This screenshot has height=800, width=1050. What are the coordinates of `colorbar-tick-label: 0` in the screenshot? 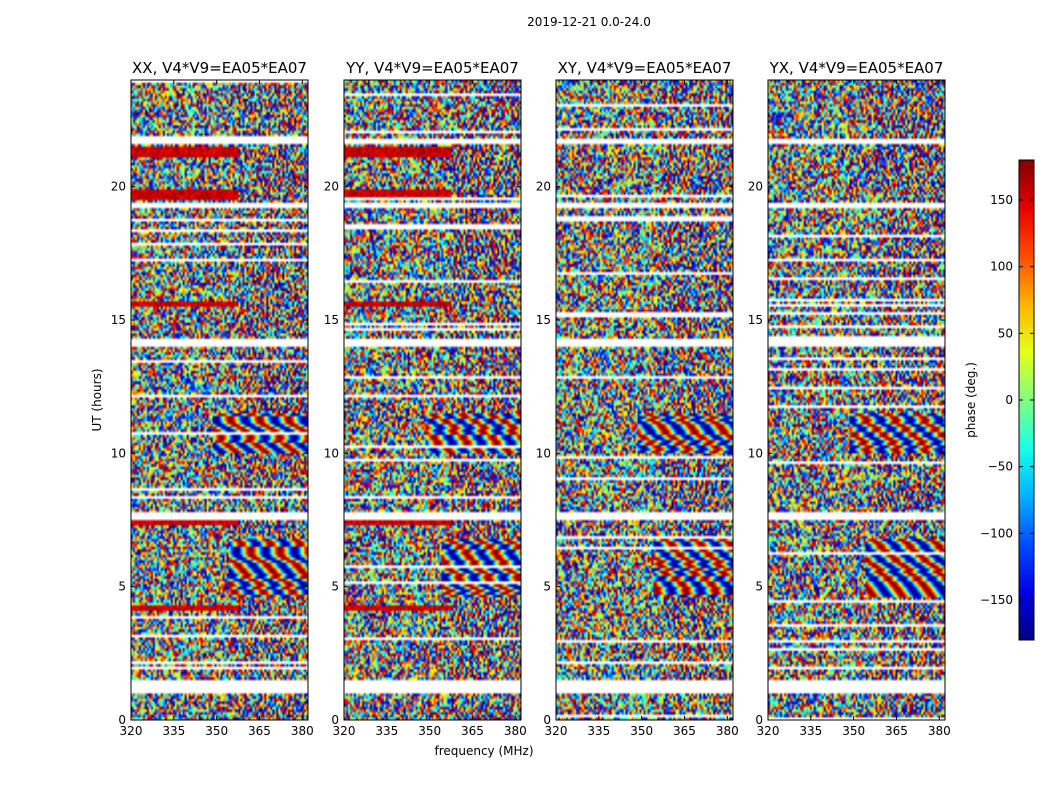 It's located at (1009, 400).